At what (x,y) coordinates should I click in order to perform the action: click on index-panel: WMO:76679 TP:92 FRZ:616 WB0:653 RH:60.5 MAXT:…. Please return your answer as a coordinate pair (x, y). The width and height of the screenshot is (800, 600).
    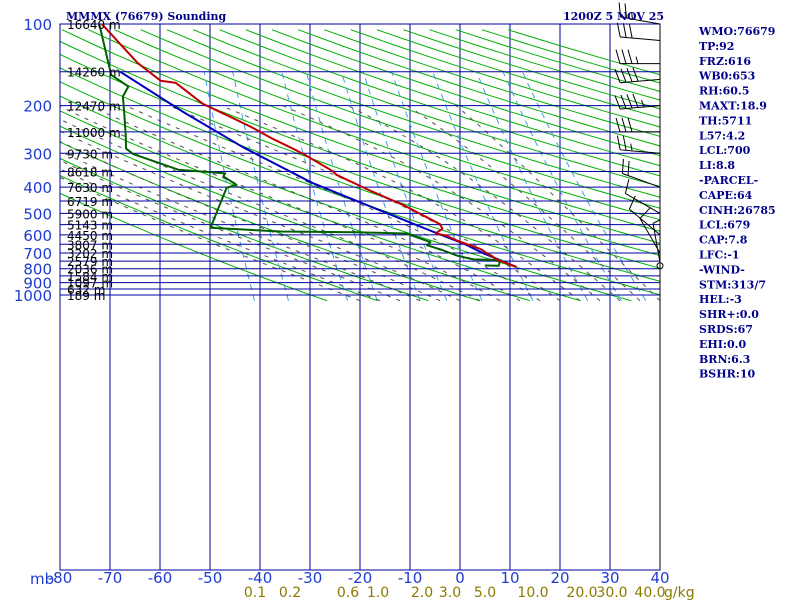
    Looking at the image, I should click on (737, 203).